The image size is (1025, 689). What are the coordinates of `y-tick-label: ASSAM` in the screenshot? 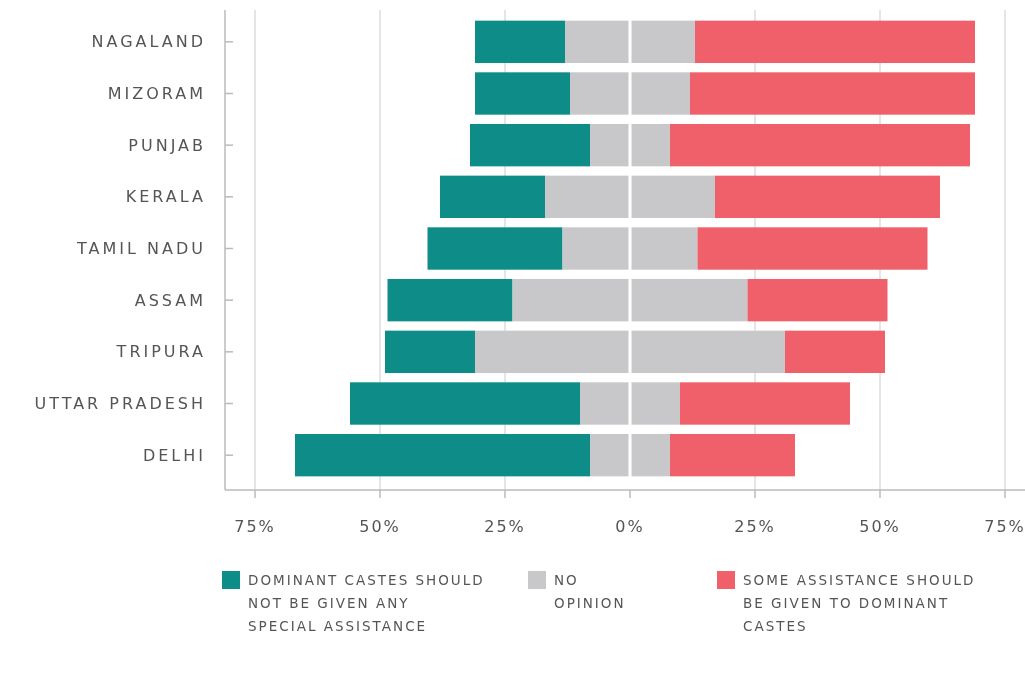 It's located at (170, 300).